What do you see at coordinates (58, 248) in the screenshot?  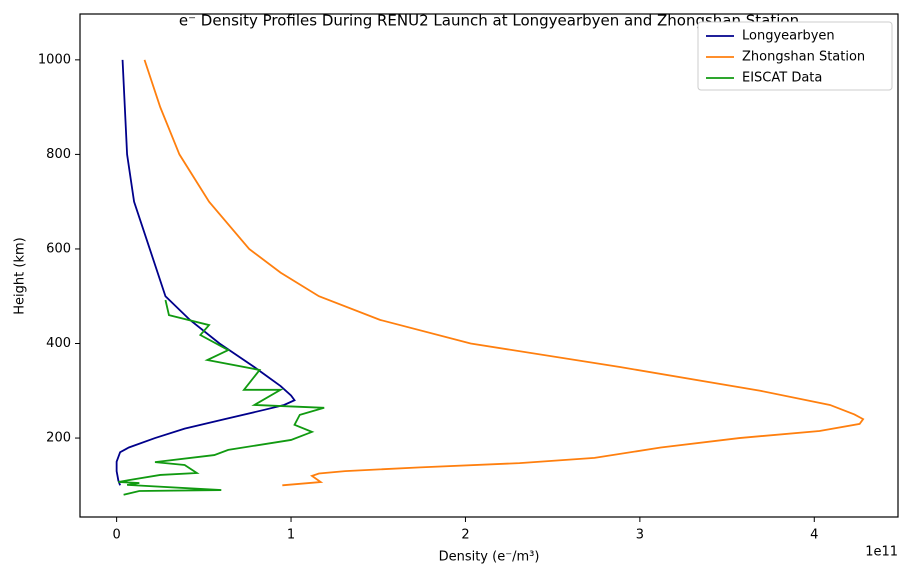 I see `y-tick-label: 600` at bounding box center [58, 248].